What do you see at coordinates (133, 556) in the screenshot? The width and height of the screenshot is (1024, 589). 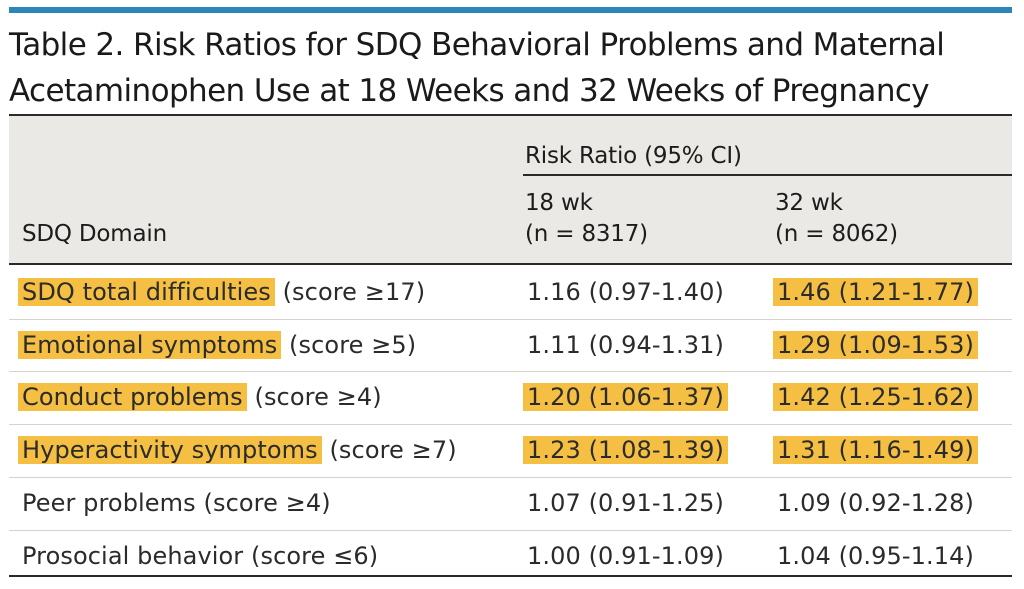 I see `row-domain-name: Prosocial behavior` at bounding box center [133, 556].